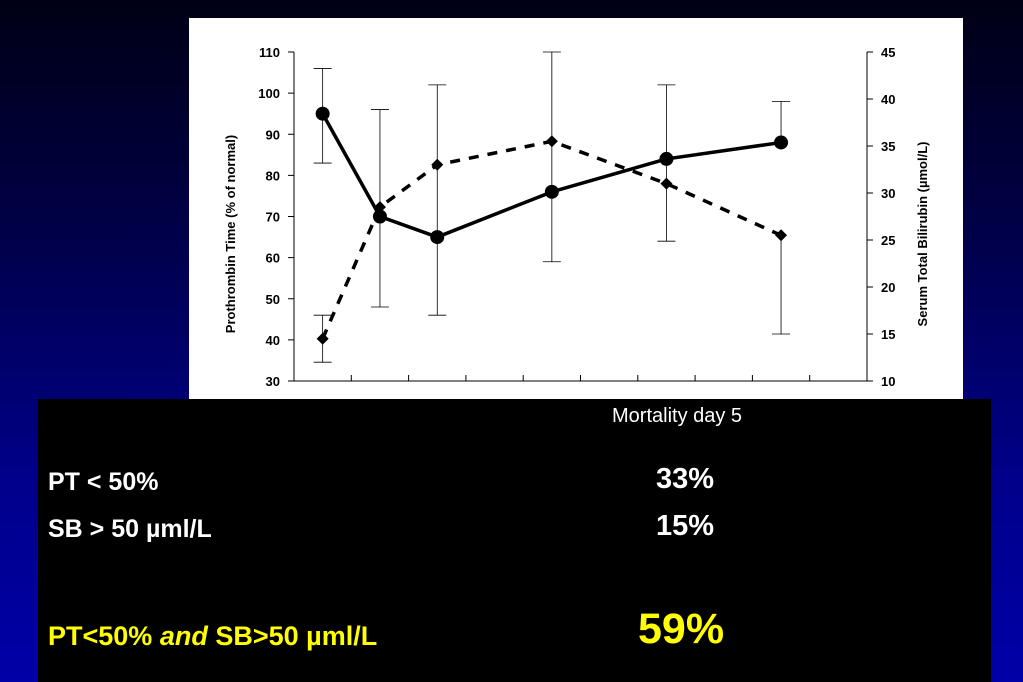  What do you see at coordinates (104, 636) in the screenshot?
I see `combined-label-pre: PT<50%` at bounding box center [104, 636].